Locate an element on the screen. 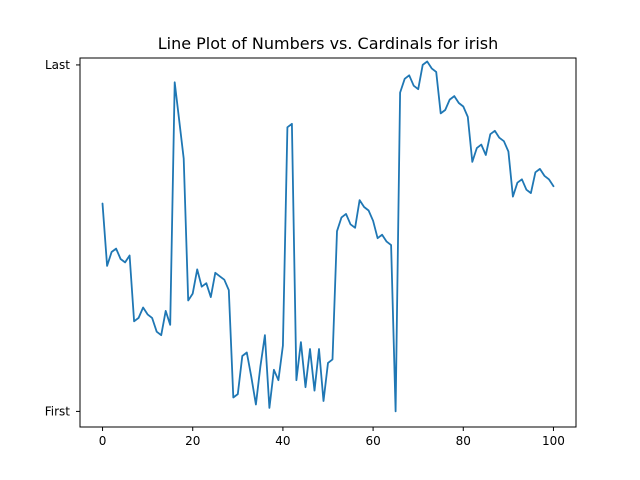 The image size is (640, 480). x-tick-label: 0 is located at coordinates (103, 441).